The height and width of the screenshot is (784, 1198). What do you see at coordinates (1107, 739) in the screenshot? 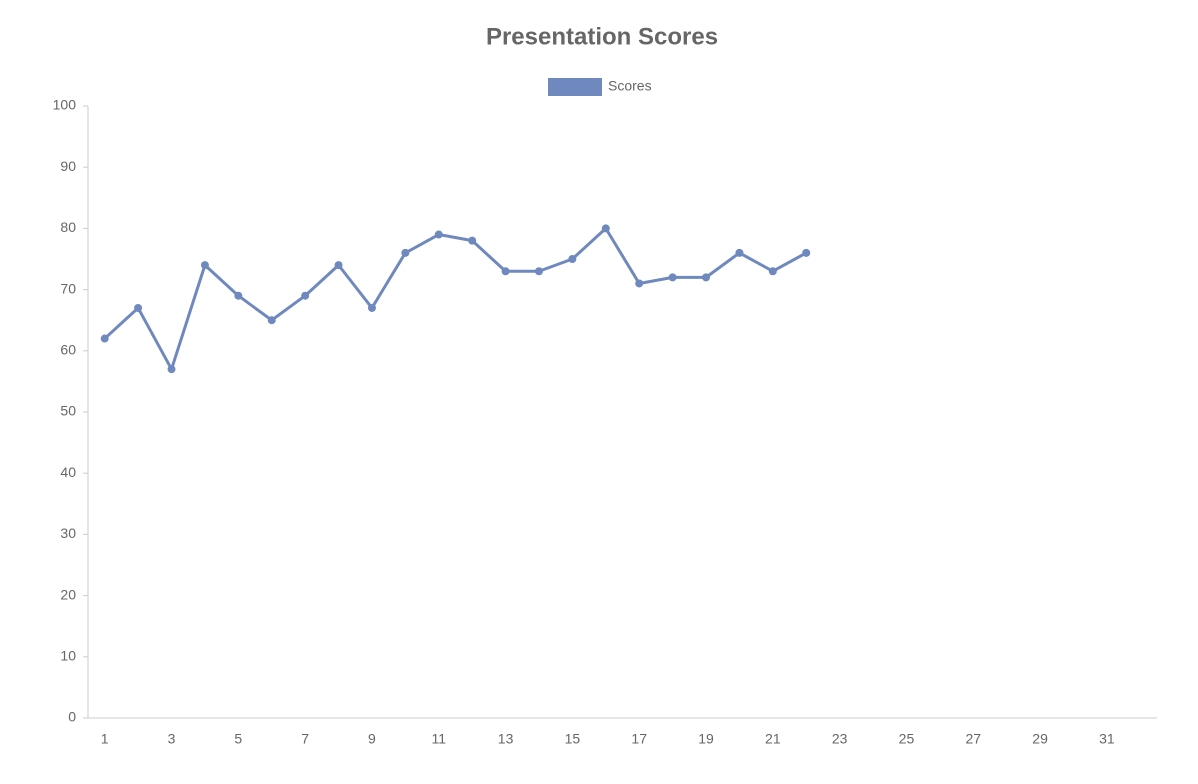
I see `x-tick-label: 31` at bounding box center [1107, 739].